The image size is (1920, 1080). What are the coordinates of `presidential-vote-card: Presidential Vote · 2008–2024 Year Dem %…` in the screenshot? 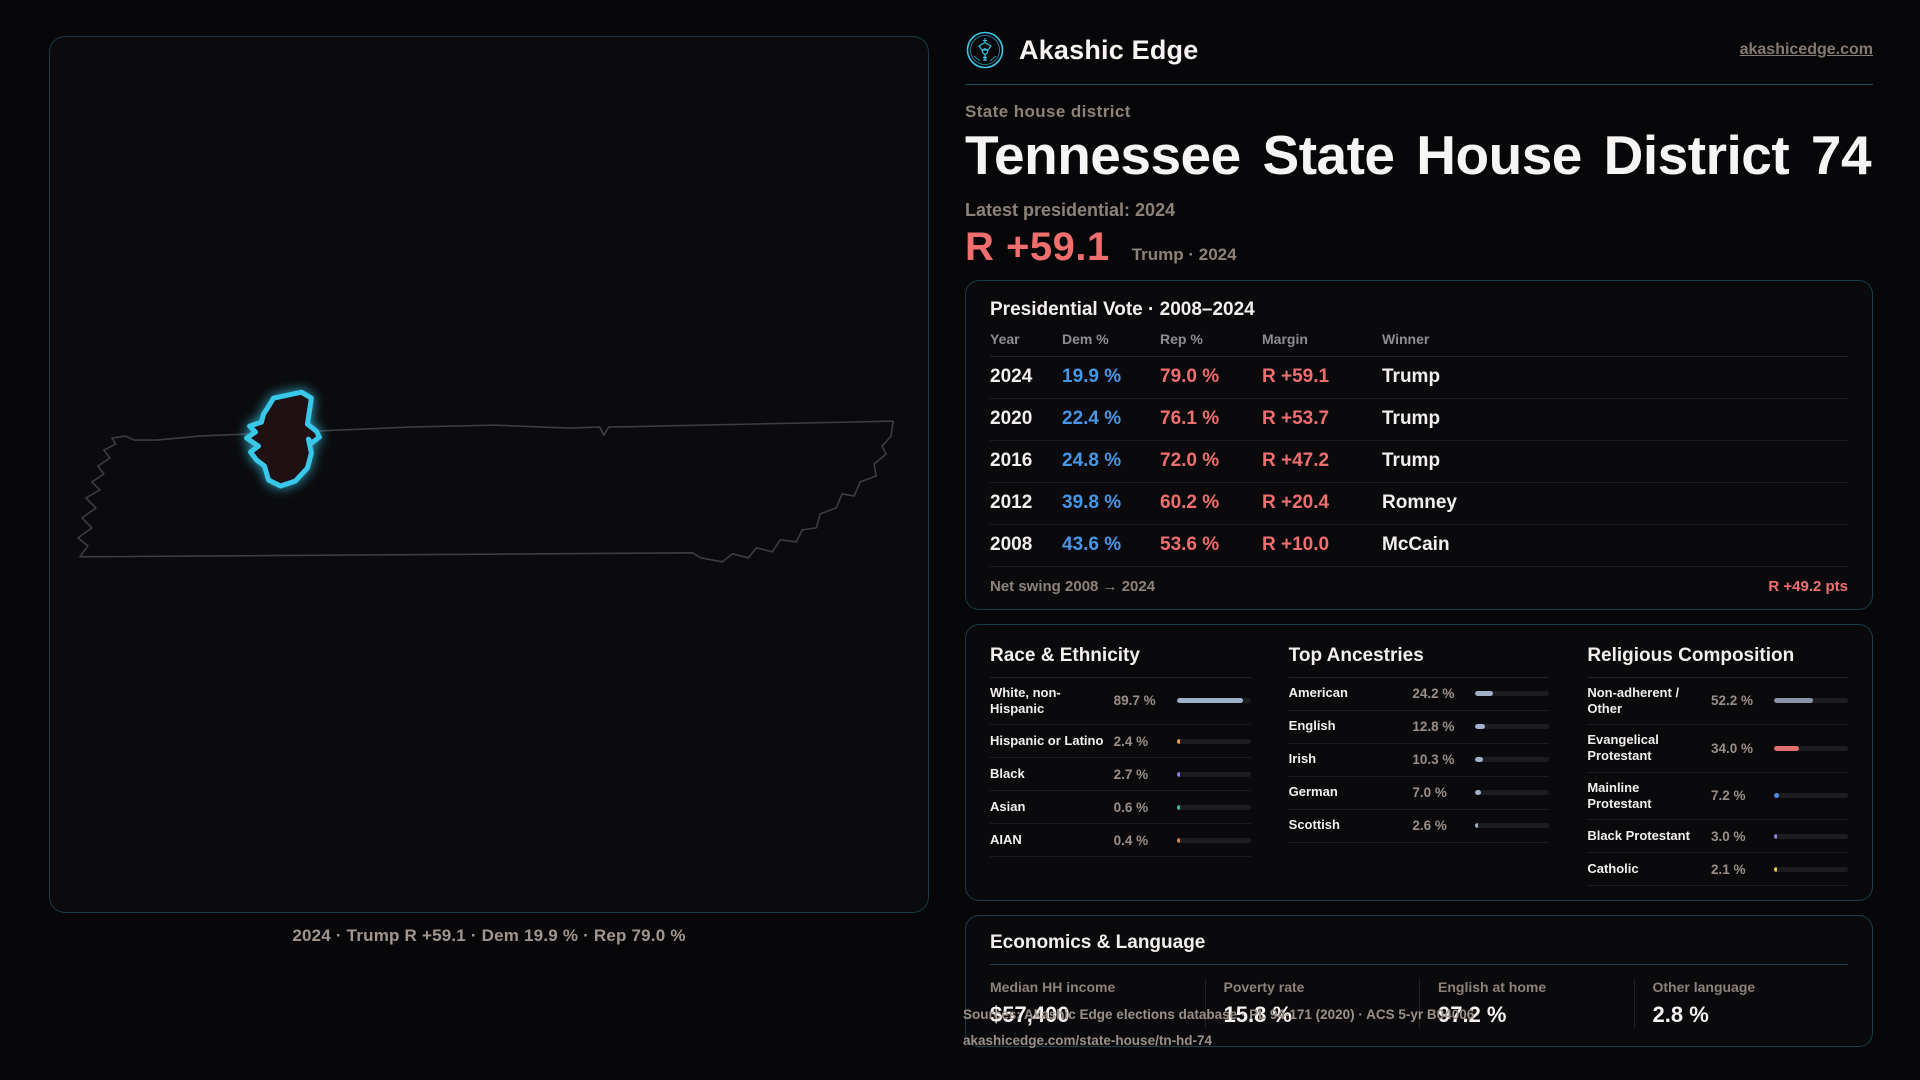 It's located at (1419, 444).